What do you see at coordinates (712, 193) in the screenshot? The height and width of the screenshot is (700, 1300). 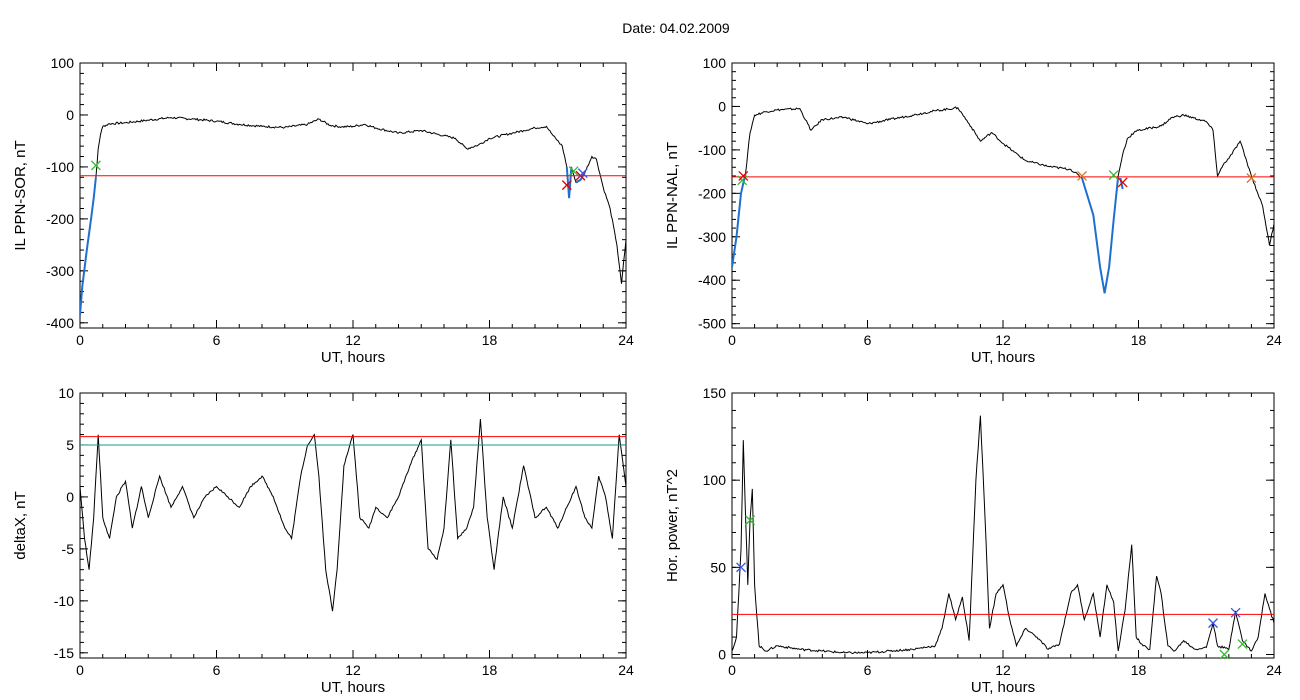 I see `y-tick-label: -200` at bounding box center [712, 193].